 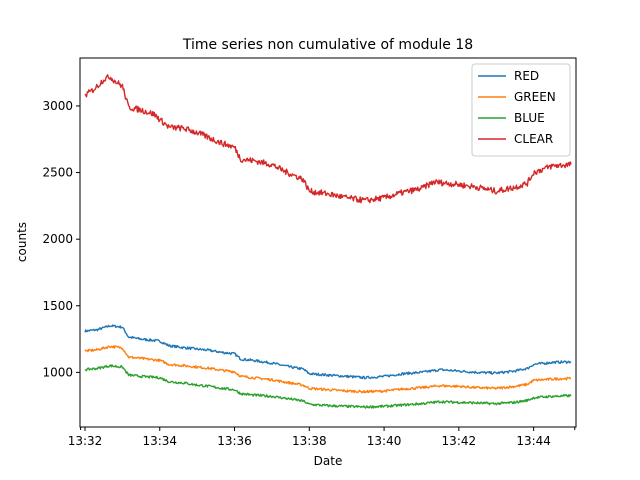 What do you see at coordinates (327, 45) in the screenshot?
I see `chart-title: Time series non cumulative of module 18` at bounding box center [327, 45].